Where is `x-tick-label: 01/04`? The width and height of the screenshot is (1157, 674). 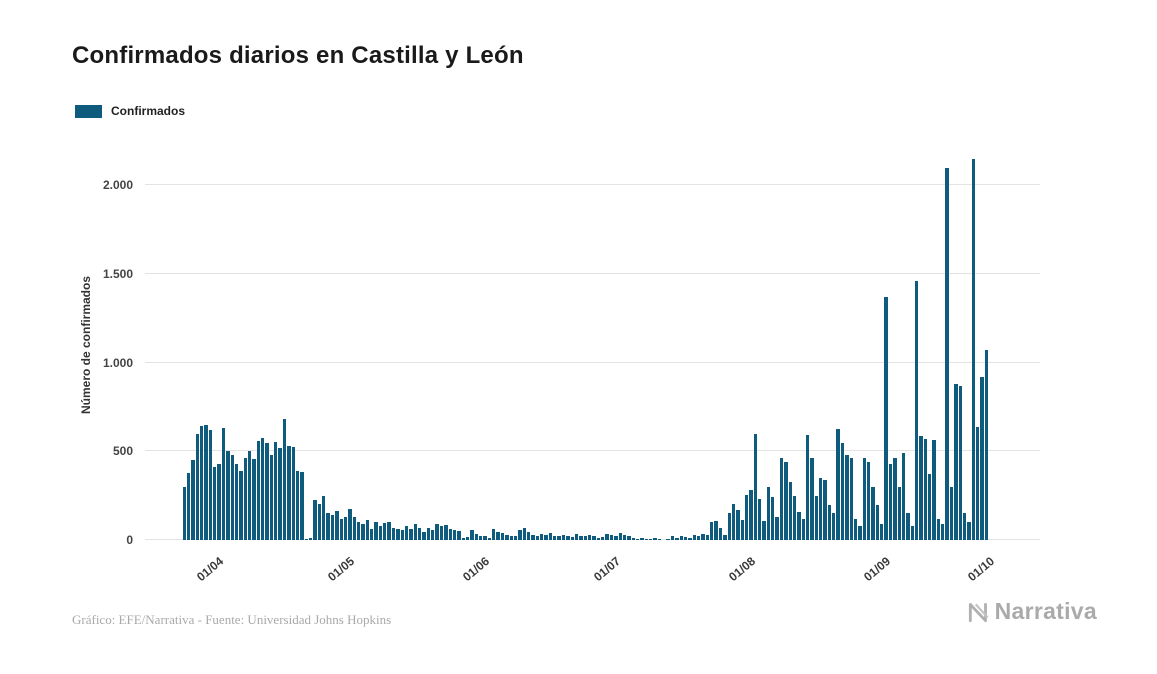
x-tick-label: 01/04 is located at coordinates (210, 569).